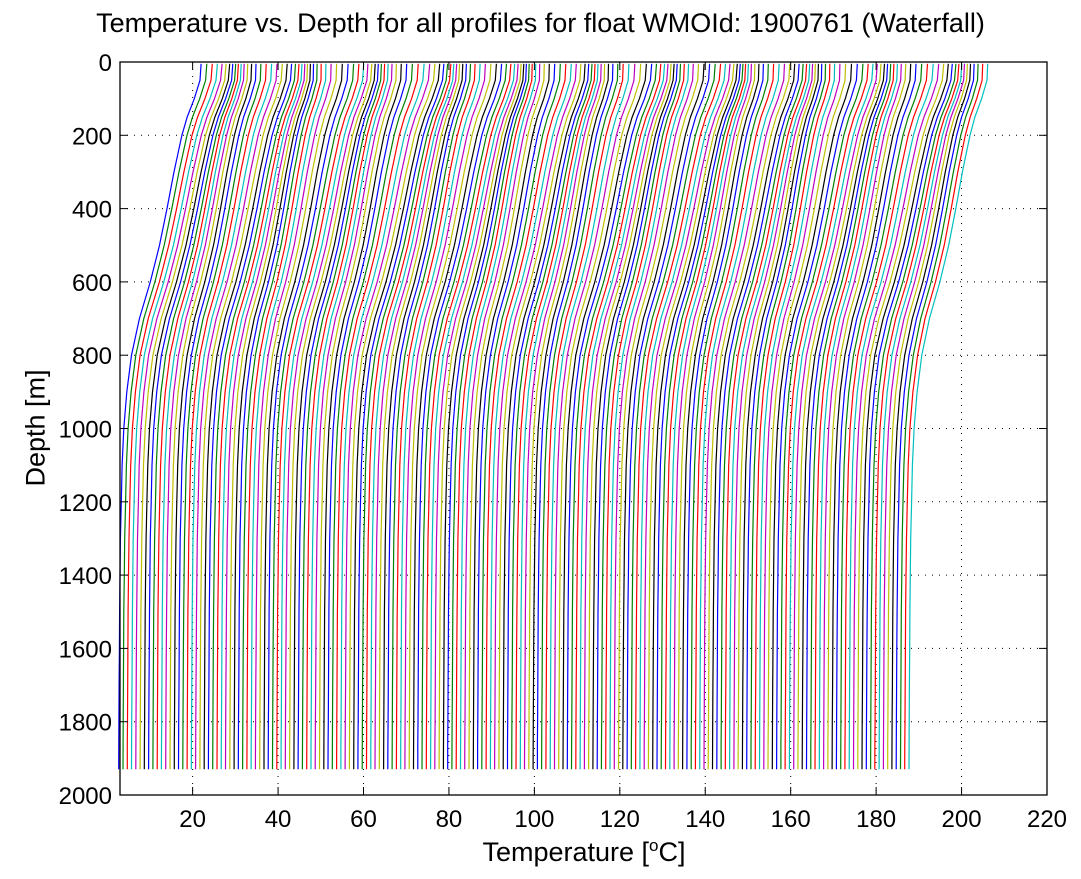 This screenshot has width=1081, height=879. I want to click on y-tick-label: 400, so click(92, 210).